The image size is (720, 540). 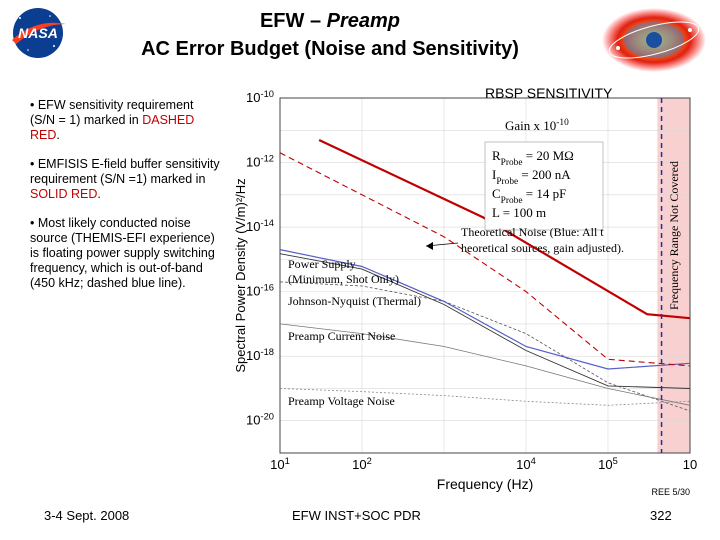 I want to click on nasa-logo-text: NASA, so click(x=38, y=33).